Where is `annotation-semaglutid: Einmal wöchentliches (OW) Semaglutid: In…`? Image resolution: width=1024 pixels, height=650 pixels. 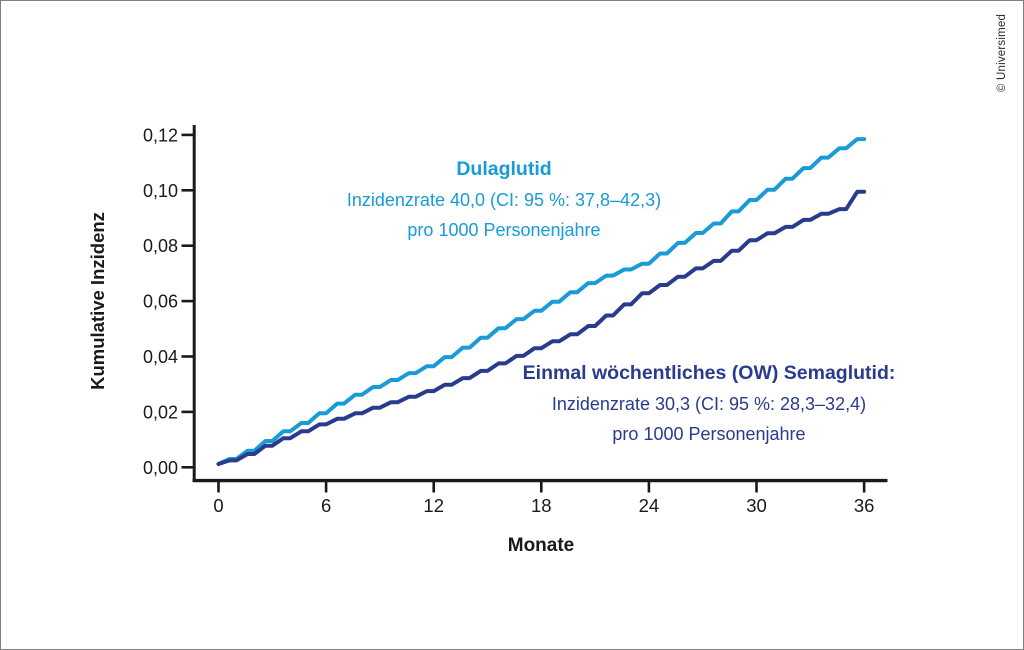
annotation-semaglutid: Einmal wöchentliches (OW) Semaglutid: In… is located at coordinates (709, 404).